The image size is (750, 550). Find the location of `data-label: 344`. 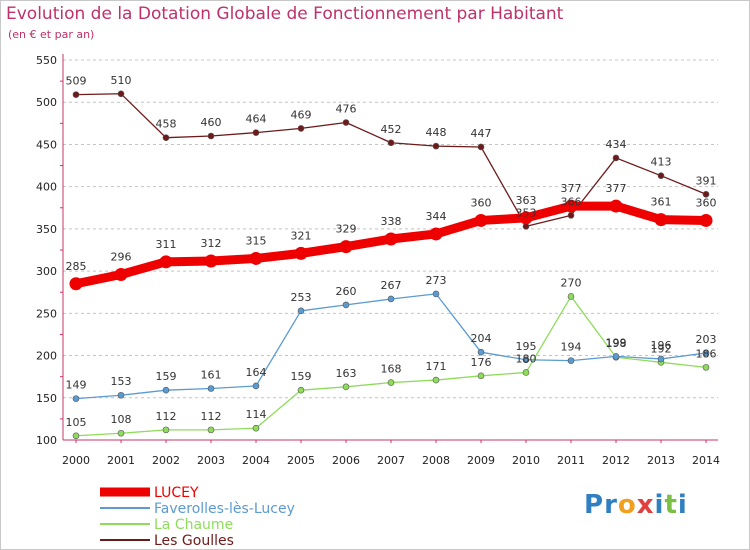

data-label: 344 is located at coordinates (436, 216).